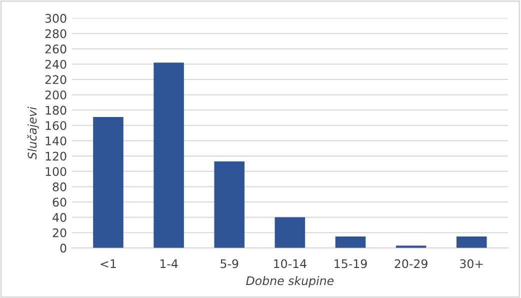 The height and width of the screenshot is (298, 521). Describe the element at coordinates (55, 33) in the screenshot. I see `y-tick-label: 280` at that location.